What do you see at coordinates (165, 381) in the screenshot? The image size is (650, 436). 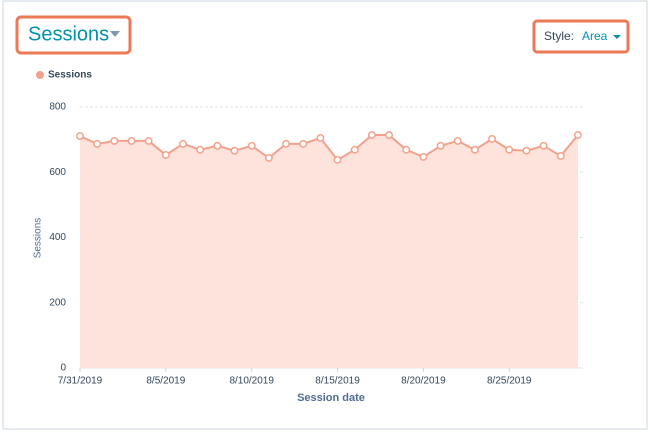 I see `x-tick-label: 8/5/2019` at bounding box center [165, 381].